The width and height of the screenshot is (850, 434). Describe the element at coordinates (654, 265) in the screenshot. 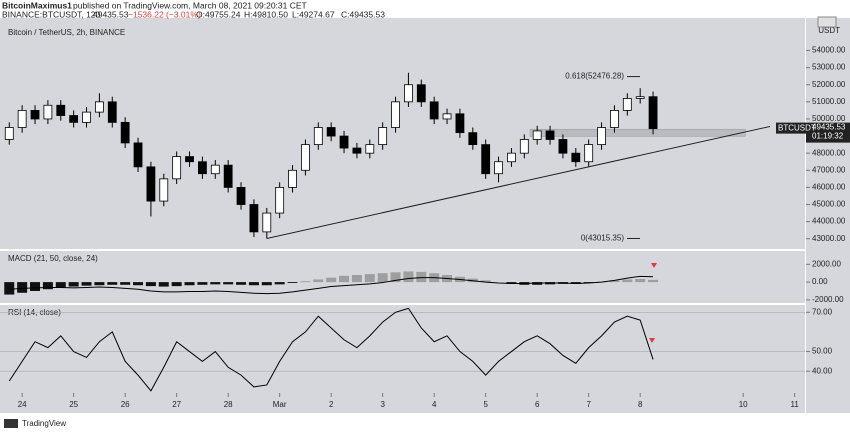

I see `macd-arrow` at that location.